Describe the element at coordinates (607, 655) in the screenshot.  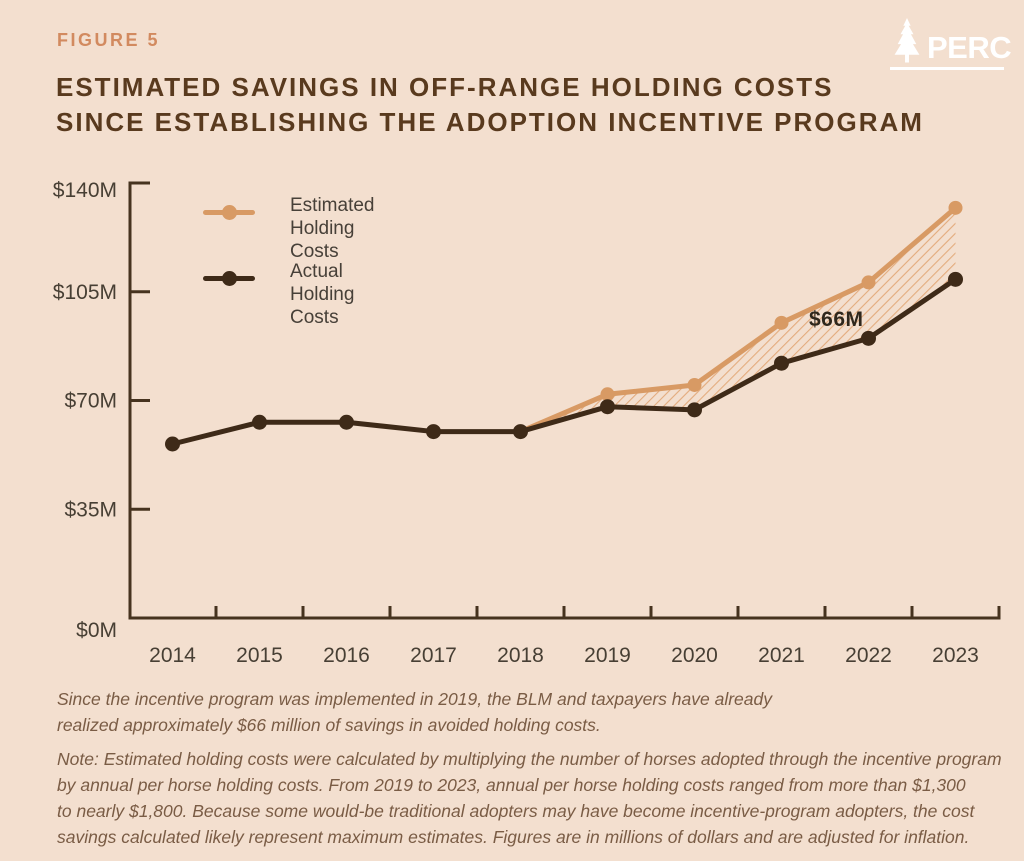
I see `year-label: 2019` at that location.